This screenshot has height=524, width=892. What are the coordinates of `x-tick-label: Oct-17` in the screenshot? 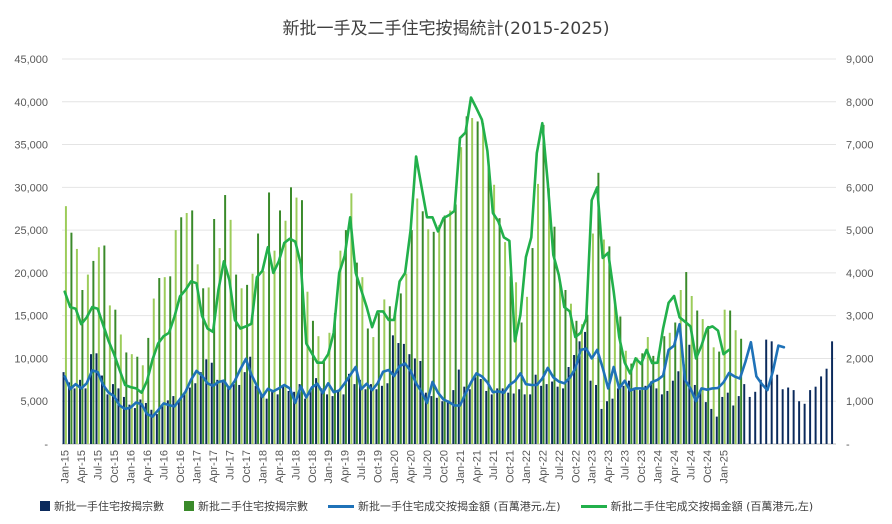 It's located at (247, 466).